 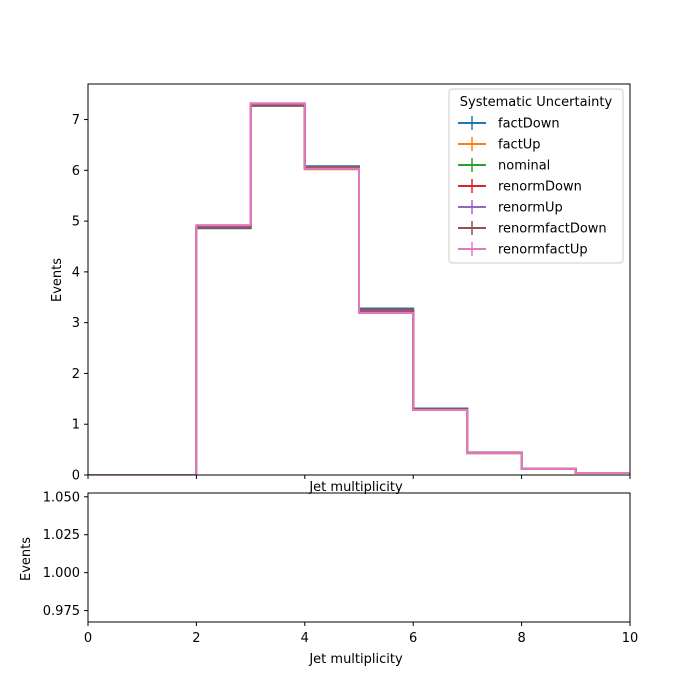 I want to click on ratio-y-tick-label: 1.025, so click(x=61, y=535).